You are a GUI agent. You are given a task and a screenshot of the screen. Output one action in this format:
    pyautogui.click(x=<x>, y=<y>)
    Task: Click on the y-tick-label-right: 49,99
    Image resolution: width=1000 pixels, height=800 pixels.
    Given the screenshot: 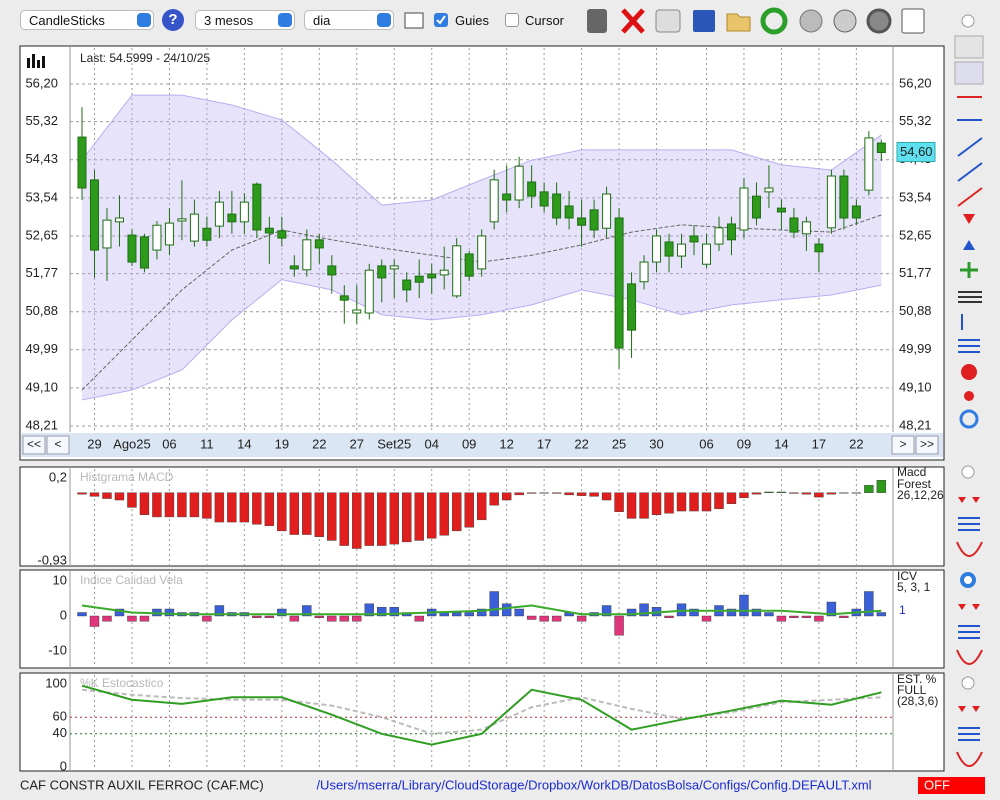 What is the action you would take?
    pyautogui.click(x=915, y=348)
    